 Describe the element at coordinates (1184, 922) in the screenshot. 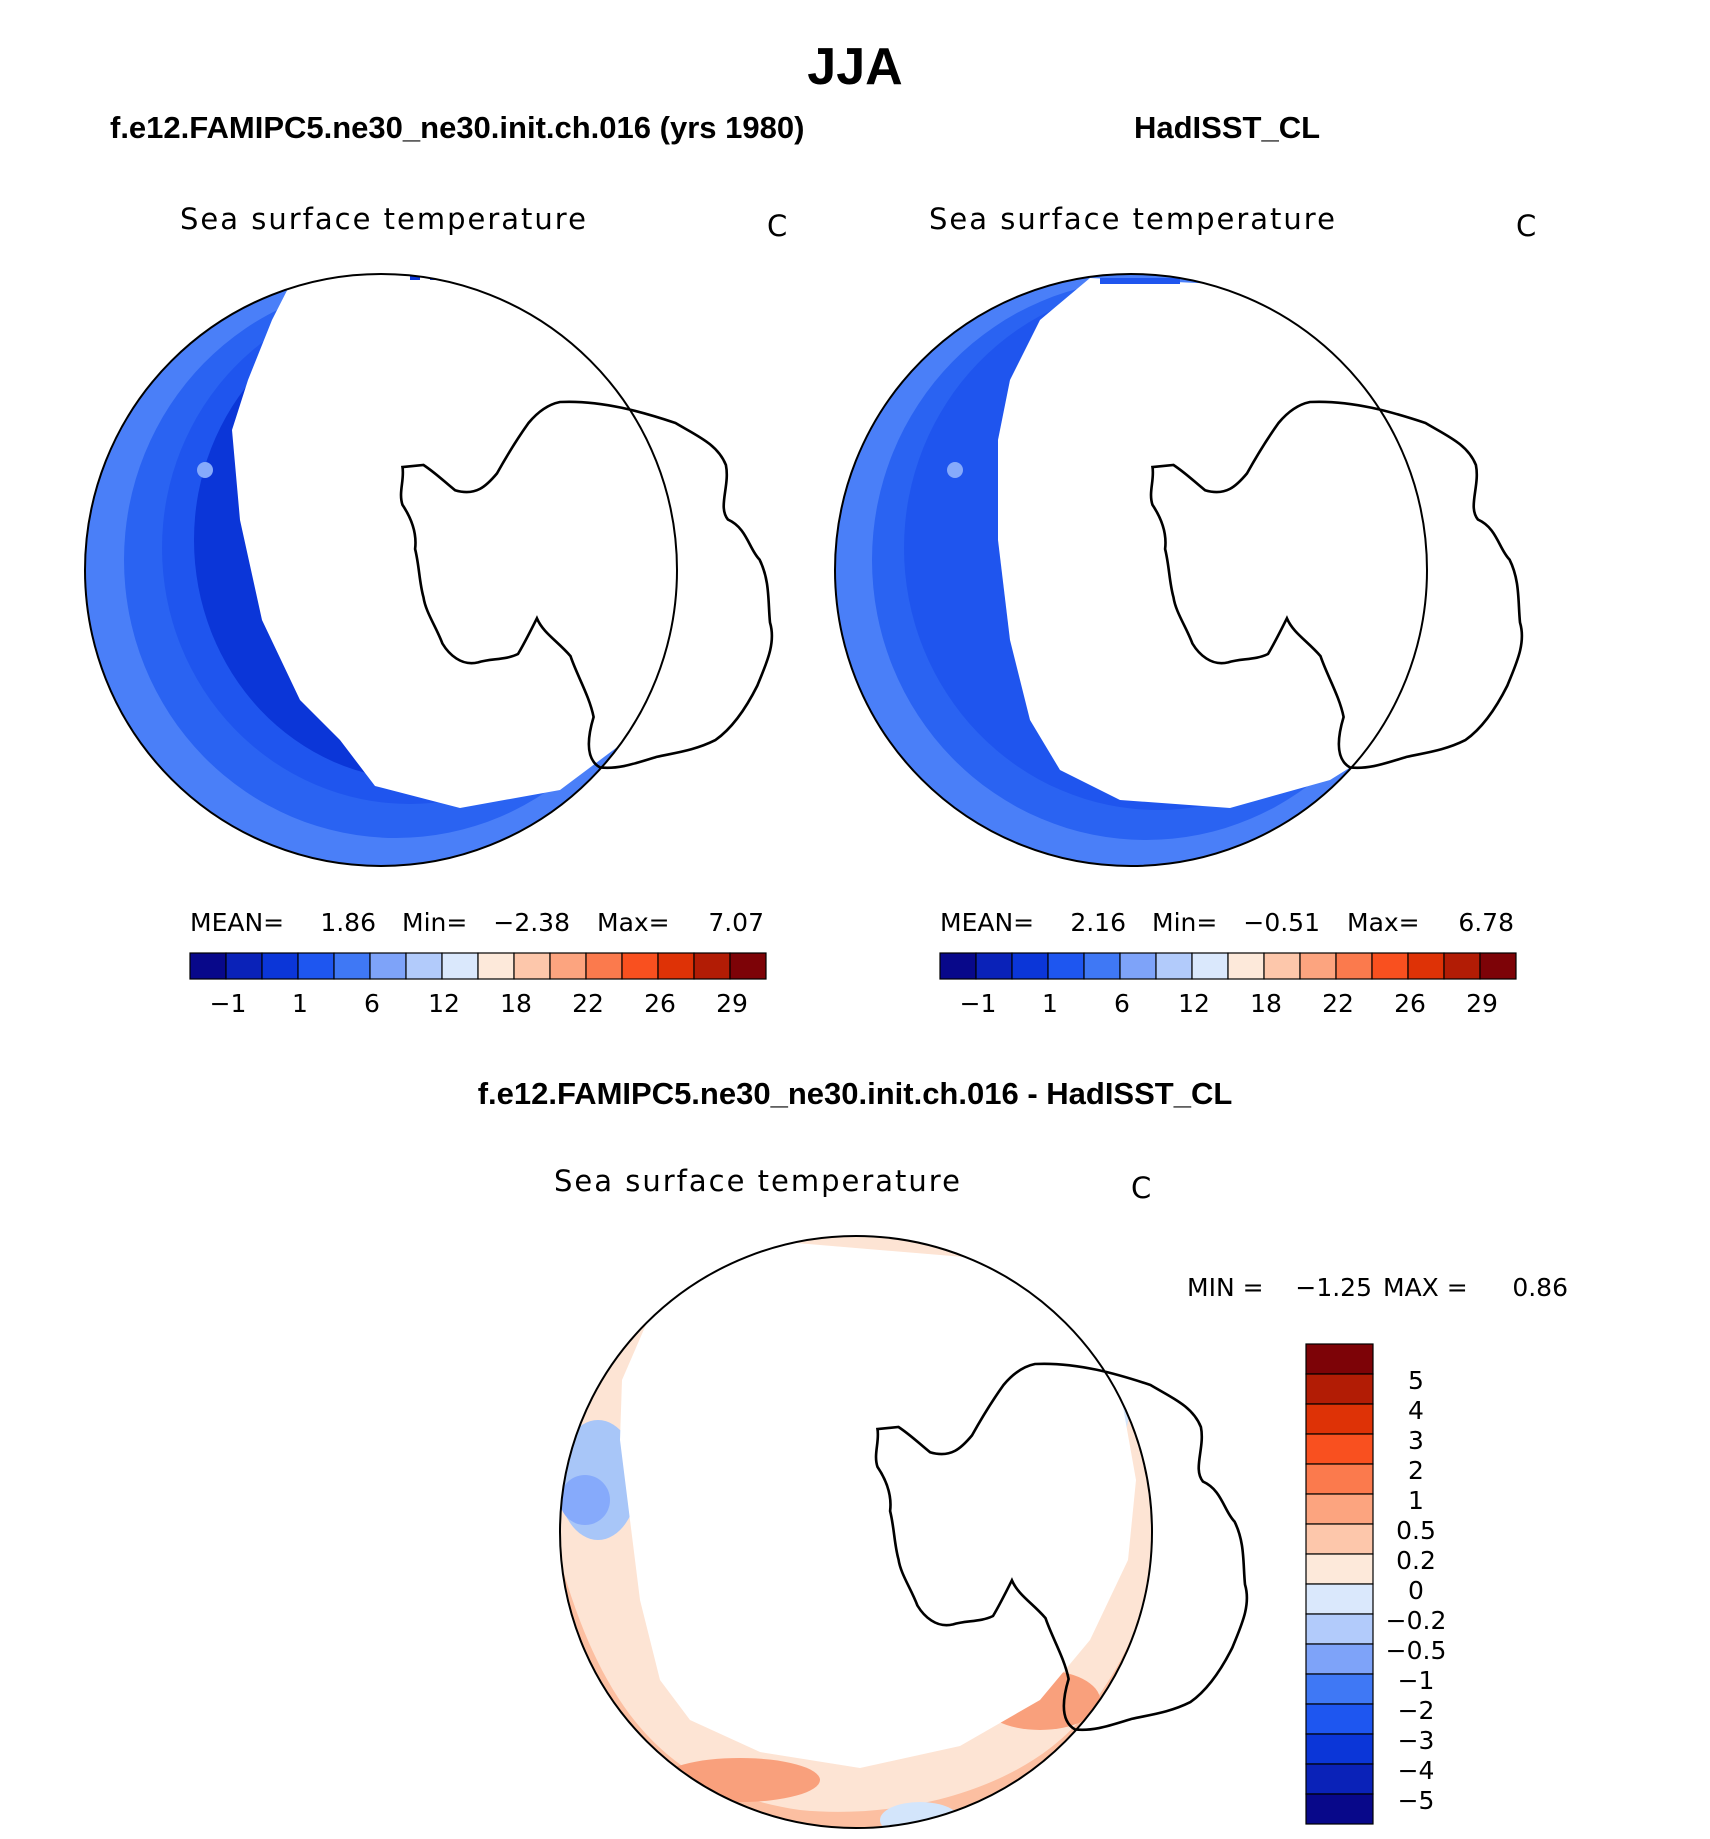

I see `panel-obs-min-label: Min=` at that location.